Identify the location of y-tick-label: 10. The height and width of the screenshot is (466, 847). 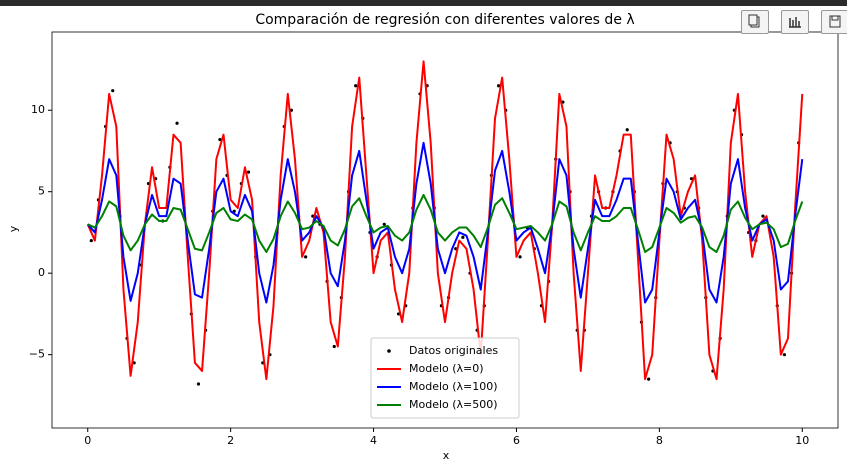
(38, 109).